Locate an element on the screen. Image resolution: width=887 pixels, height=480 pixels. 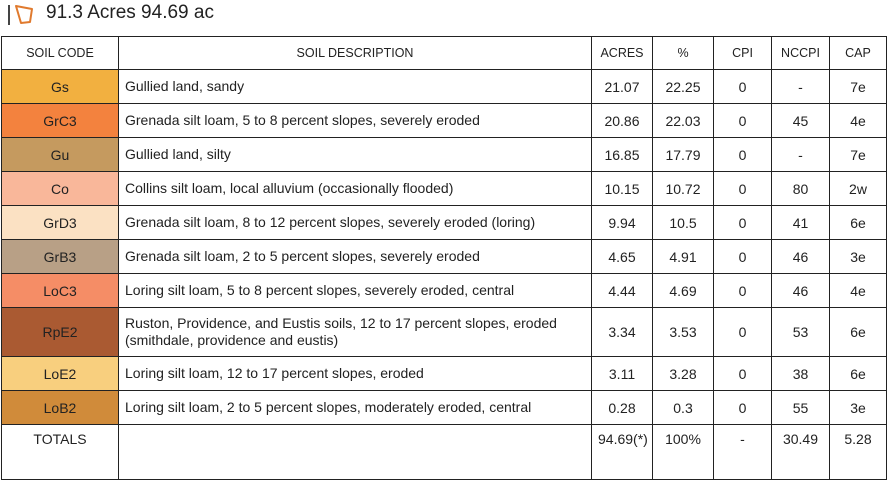
percent-cell: 0.3 is located at coordinates (683, 407).